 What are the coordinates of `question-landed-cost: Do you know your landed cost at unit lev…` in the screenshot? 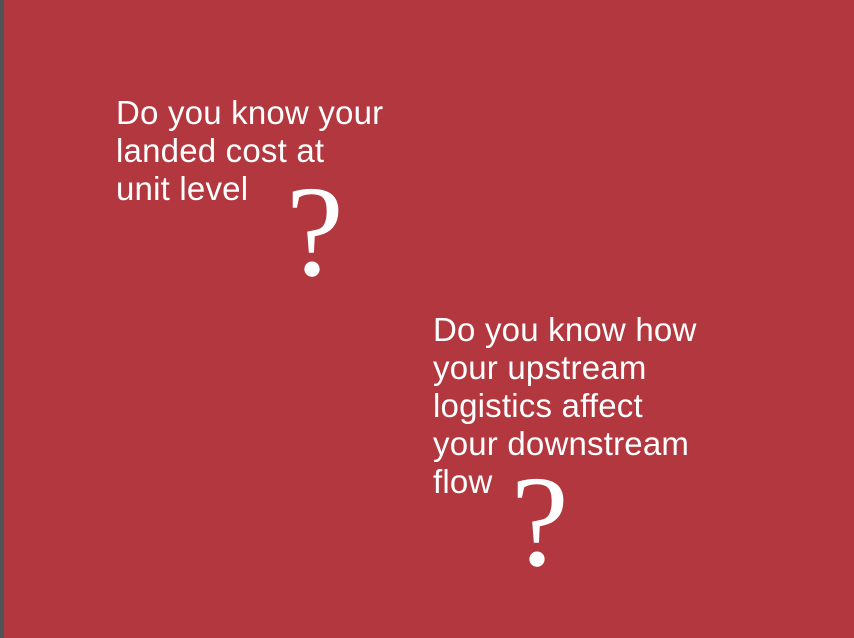 It's located at (249, 151).